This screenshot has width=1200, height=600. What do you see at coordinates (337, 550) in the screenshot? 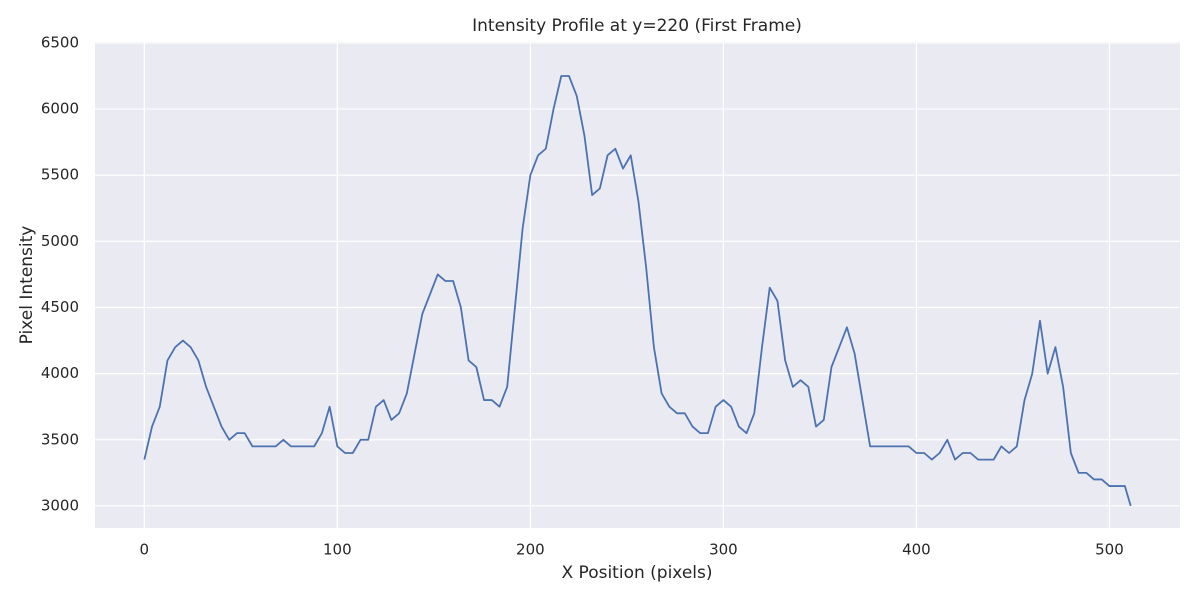
I see `x-tick-label: 100` at bounding box center [337, 550].